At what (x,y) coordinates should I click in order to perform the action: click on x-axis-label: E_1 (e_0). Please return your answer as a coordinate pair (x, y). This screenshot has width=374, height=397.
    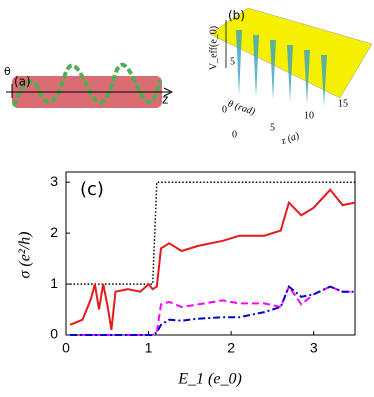
    Looking at the image, I should click on (209, 379).